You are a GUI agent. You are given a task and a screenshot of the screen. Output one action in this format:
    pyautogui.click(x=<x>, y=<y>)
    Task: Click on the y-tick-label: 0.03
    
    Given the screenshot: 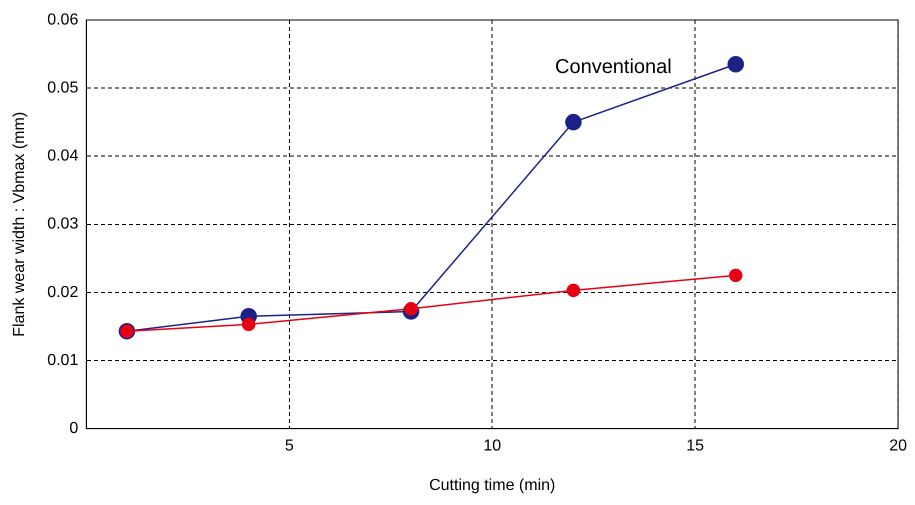 What is the action you would take?
    pyautogui.click(x=62, y=224)
    